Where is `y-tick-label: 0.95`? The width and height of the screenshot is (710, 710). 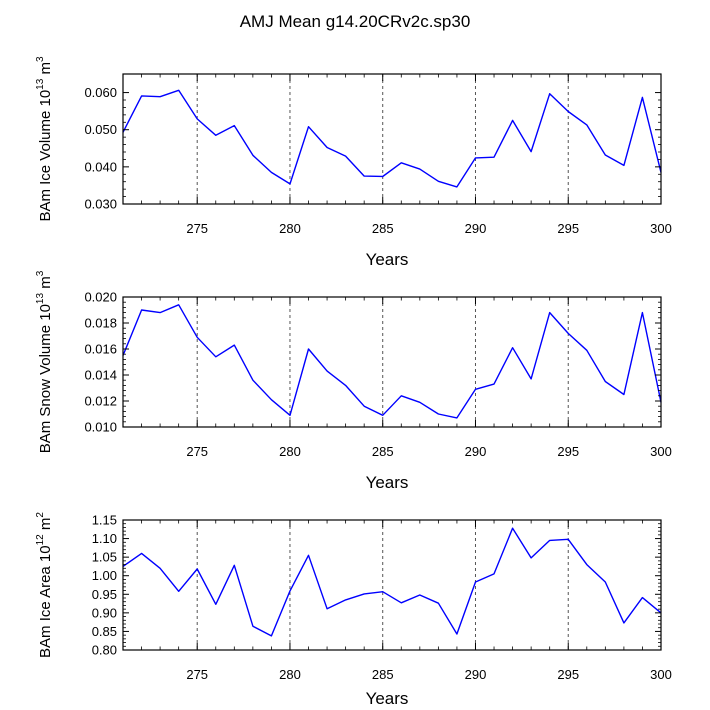
y-tick-label: 0.95 is located at coordinates (104, 594).